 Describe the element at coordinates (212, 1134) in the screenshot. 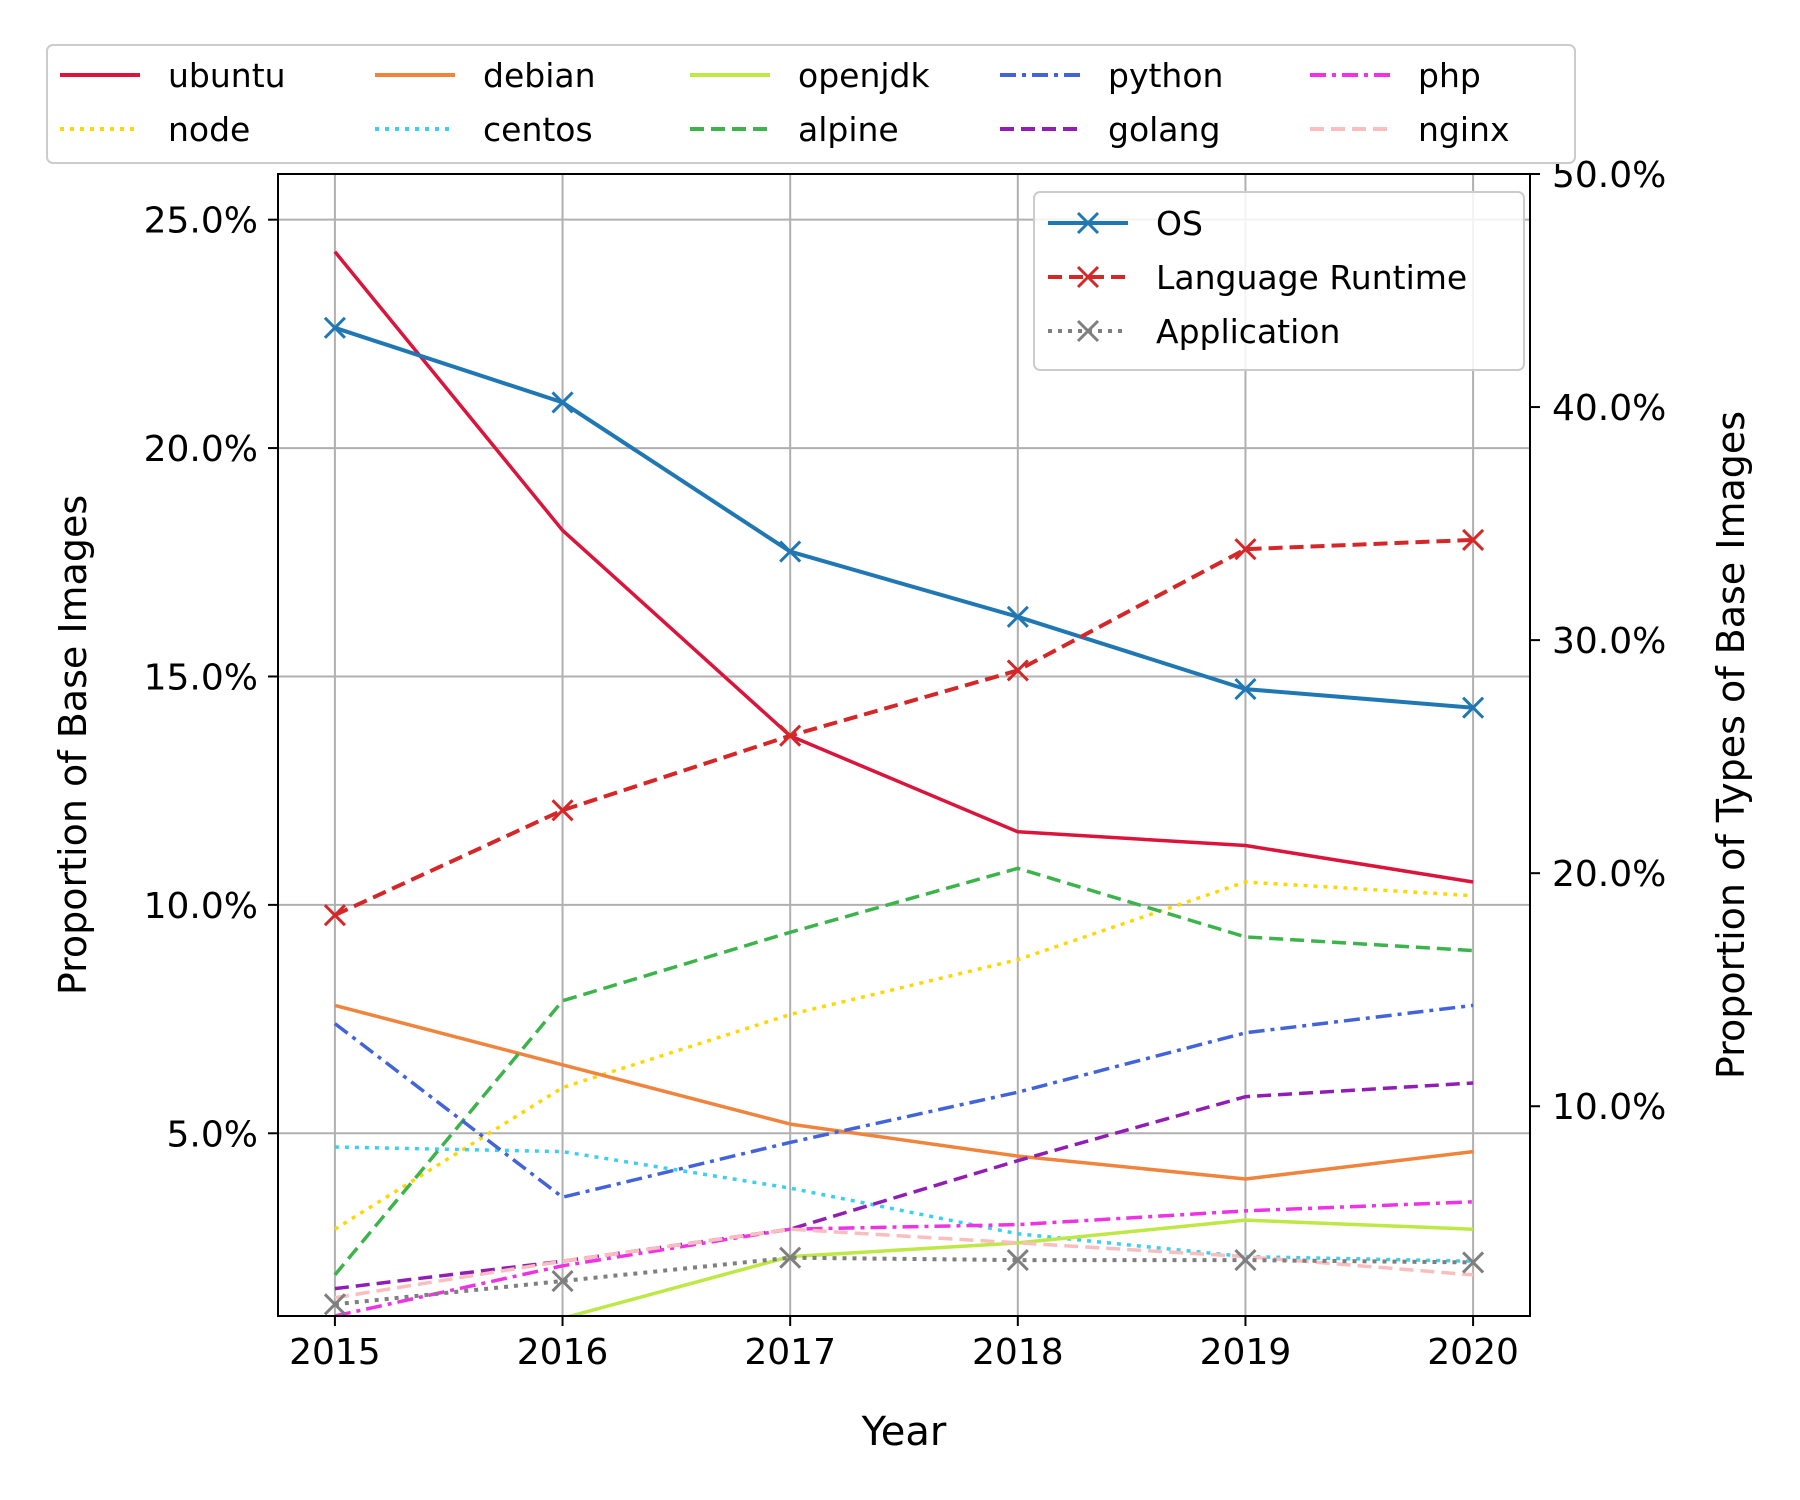

I see `y-tick-label-left: 5.0%` at that location.